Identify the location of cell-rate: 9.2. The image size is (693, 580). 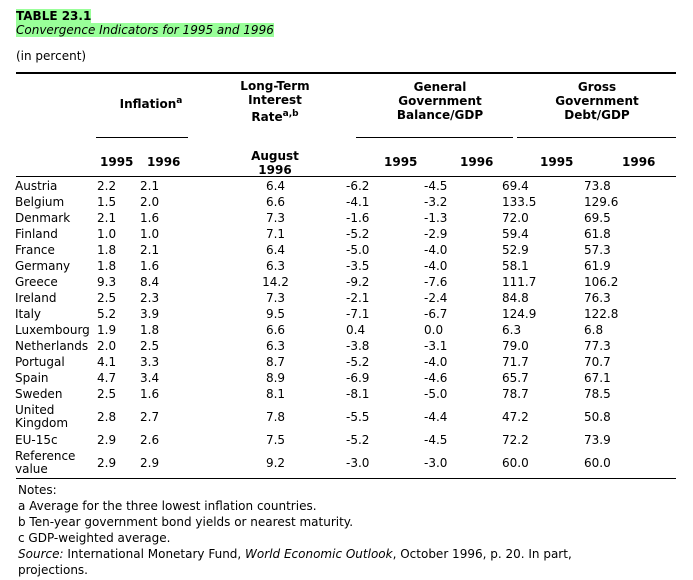
(275, 463).